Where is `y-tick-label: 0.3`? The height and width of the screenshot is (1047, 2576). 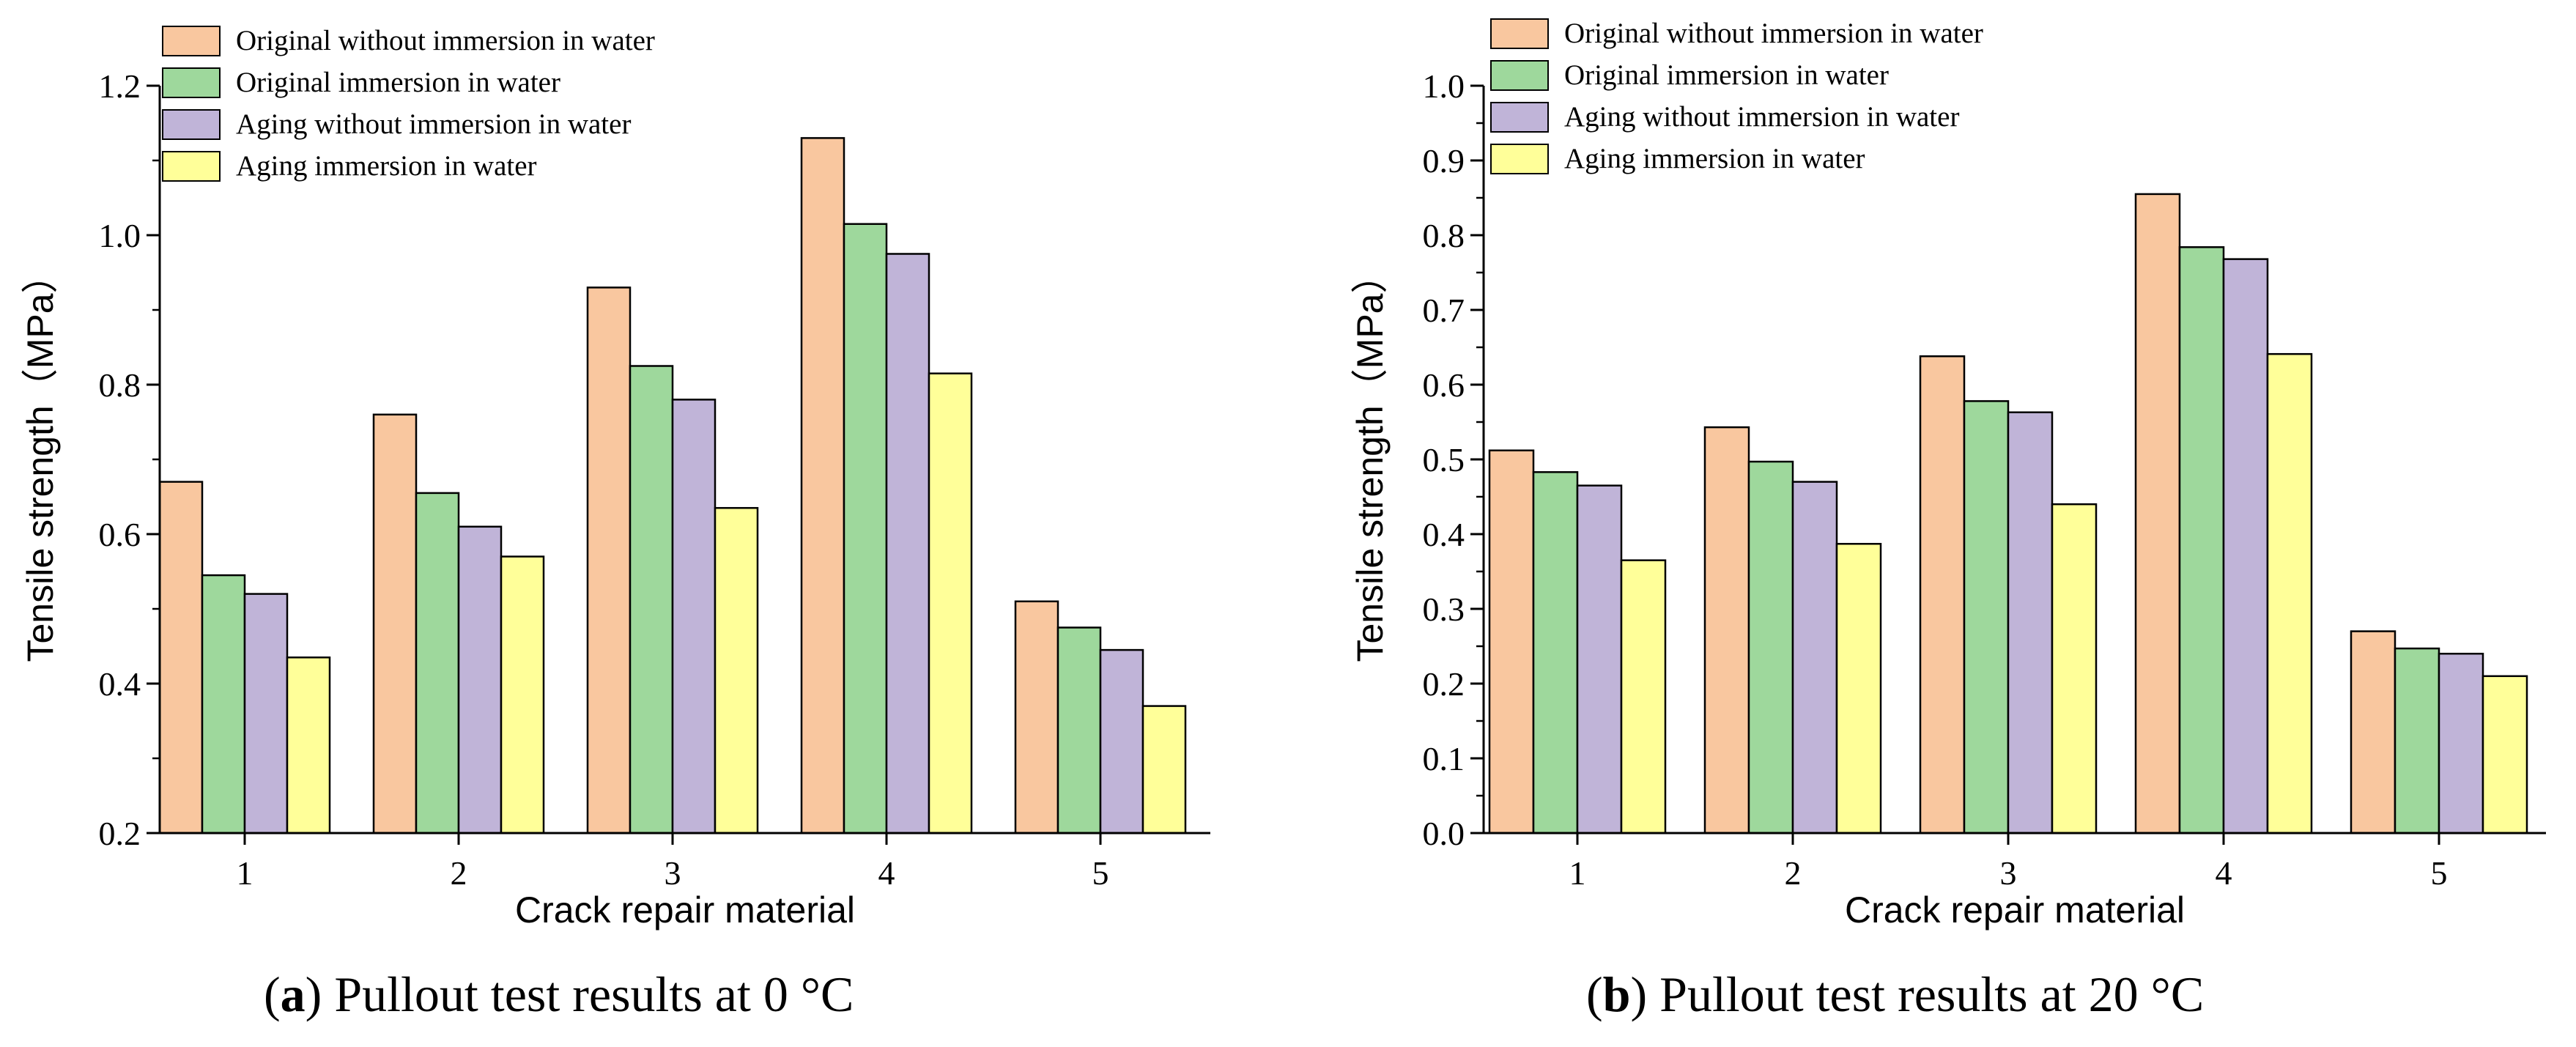
y-tick-label: 0.3 is located at coordinates (1444, 609).